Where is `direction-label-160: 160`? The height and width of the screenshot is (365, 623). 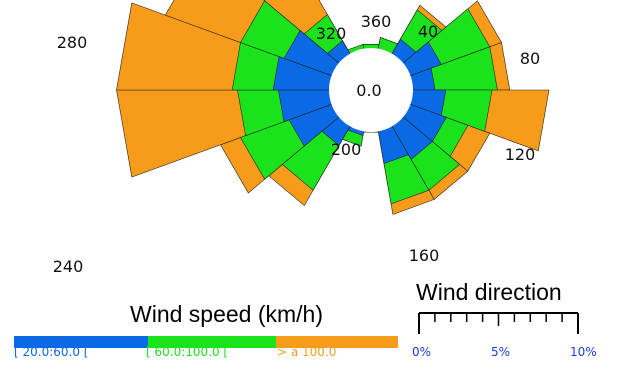 direction-label-160: 160 is located at coordinates (424, 255).